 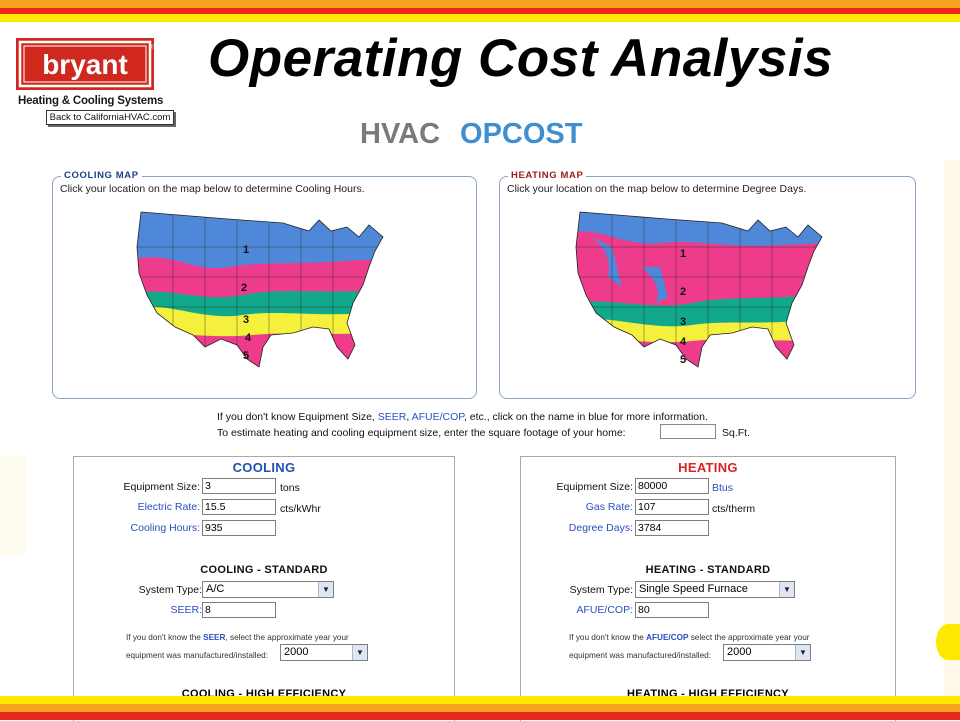 What do you see at coordinates (215, 589) in the screenshot?
I see `cooling-system-type-value: A/C` at bounding box center [215, 589].